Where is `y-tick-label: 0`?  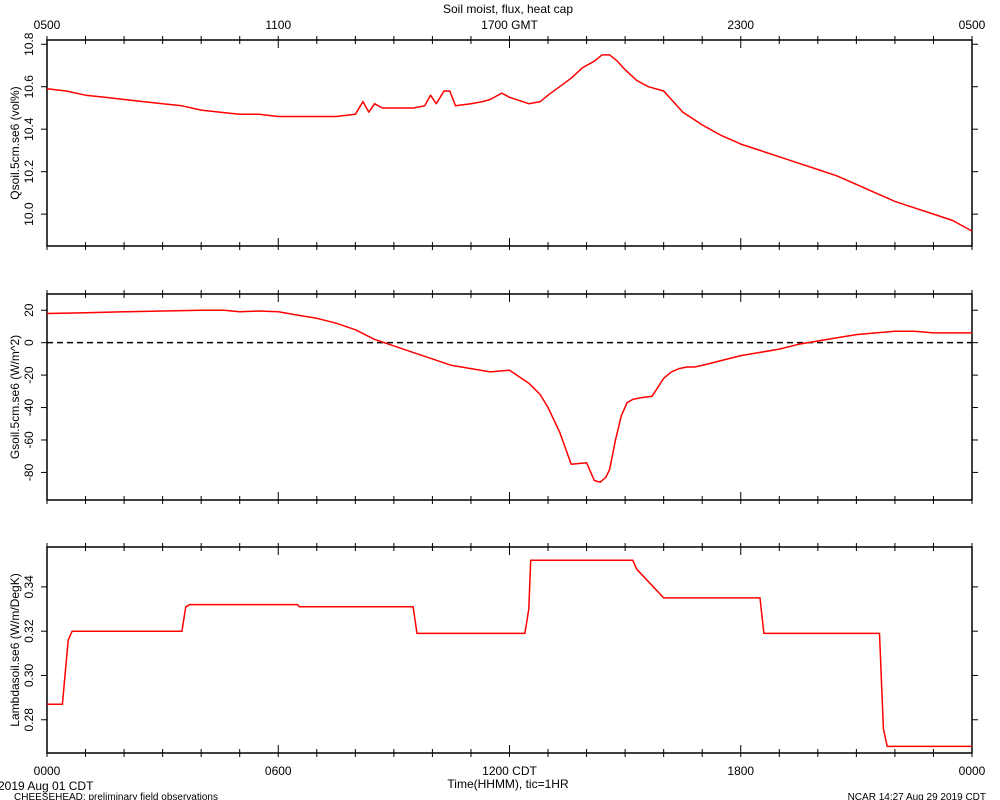
y-tick-label: 0 is located at coordinates (29, 342).